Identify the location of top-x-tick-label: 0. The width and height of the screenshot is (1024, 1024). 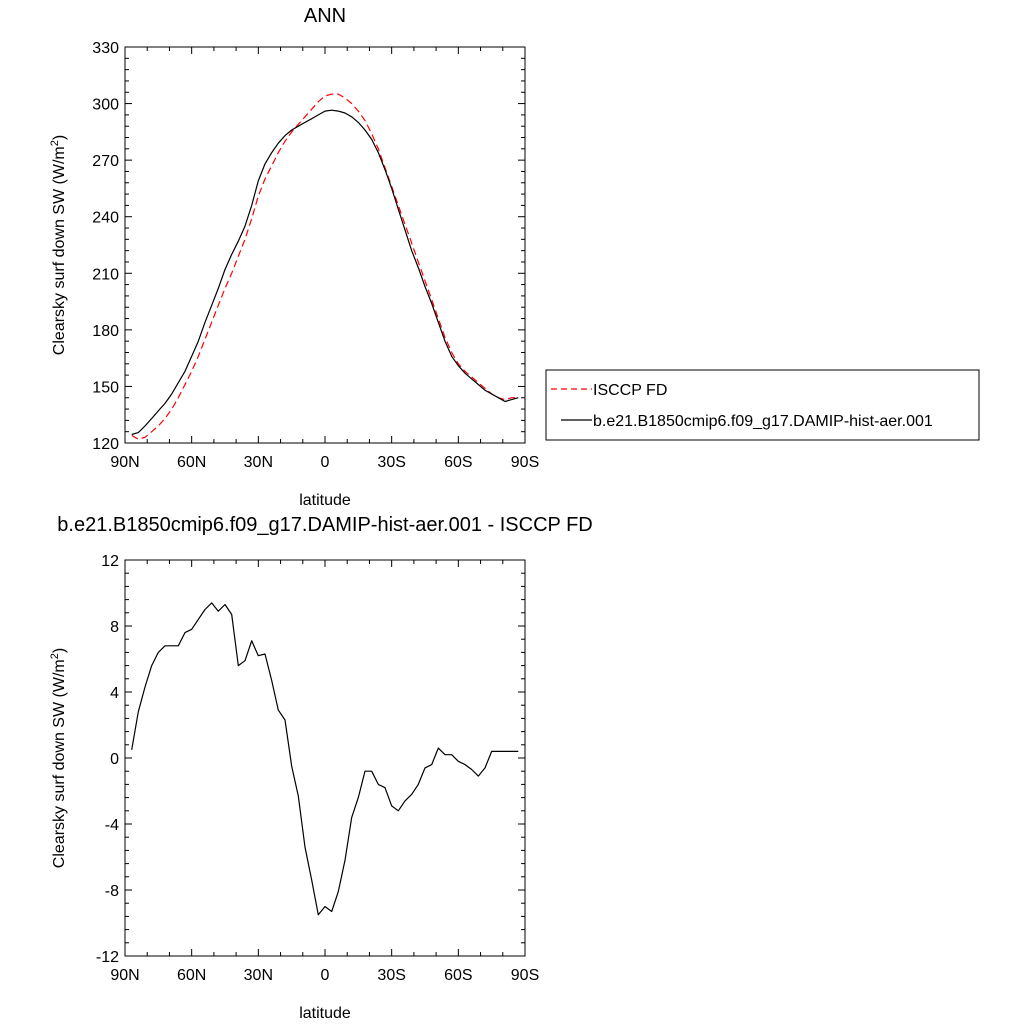
(325, 462).